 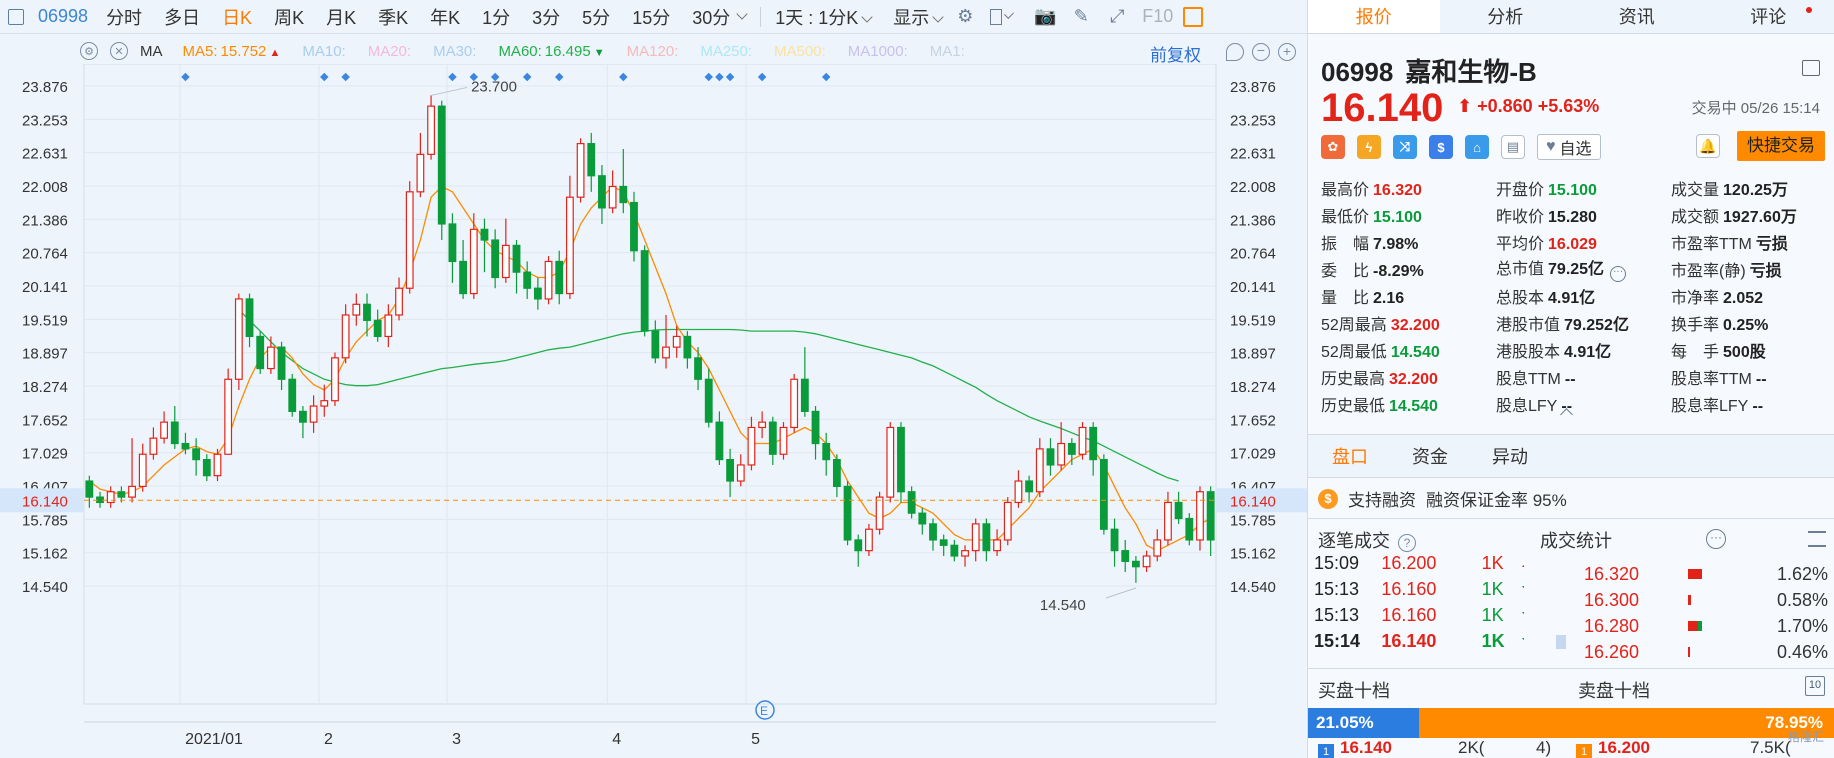 What do you see at coordinates (1571, 723) in the screenshot?
I see `buy-sell-ratio-bar: 21.05% 78.95%` at bounding box center [1571, 723].